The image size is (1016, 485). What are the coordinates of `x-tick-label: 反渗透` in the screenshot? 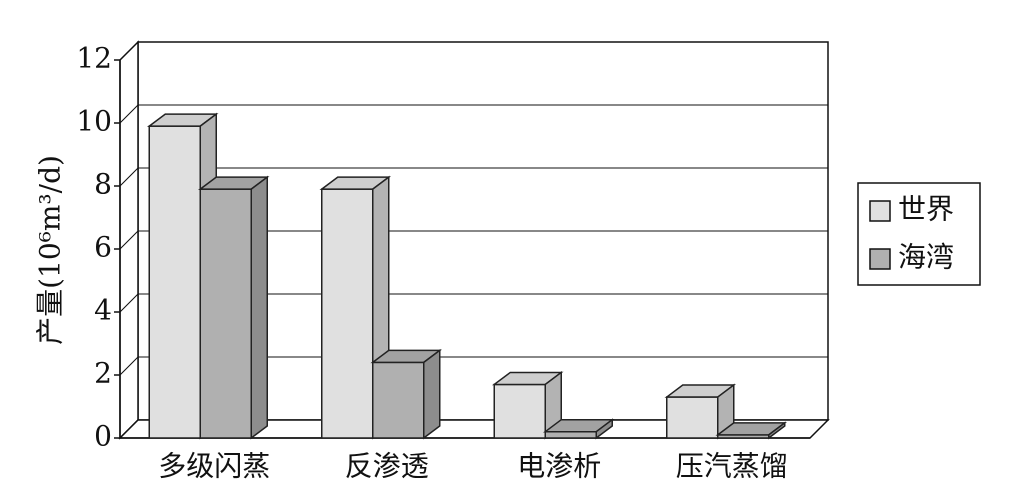 It's located at (387, 466).